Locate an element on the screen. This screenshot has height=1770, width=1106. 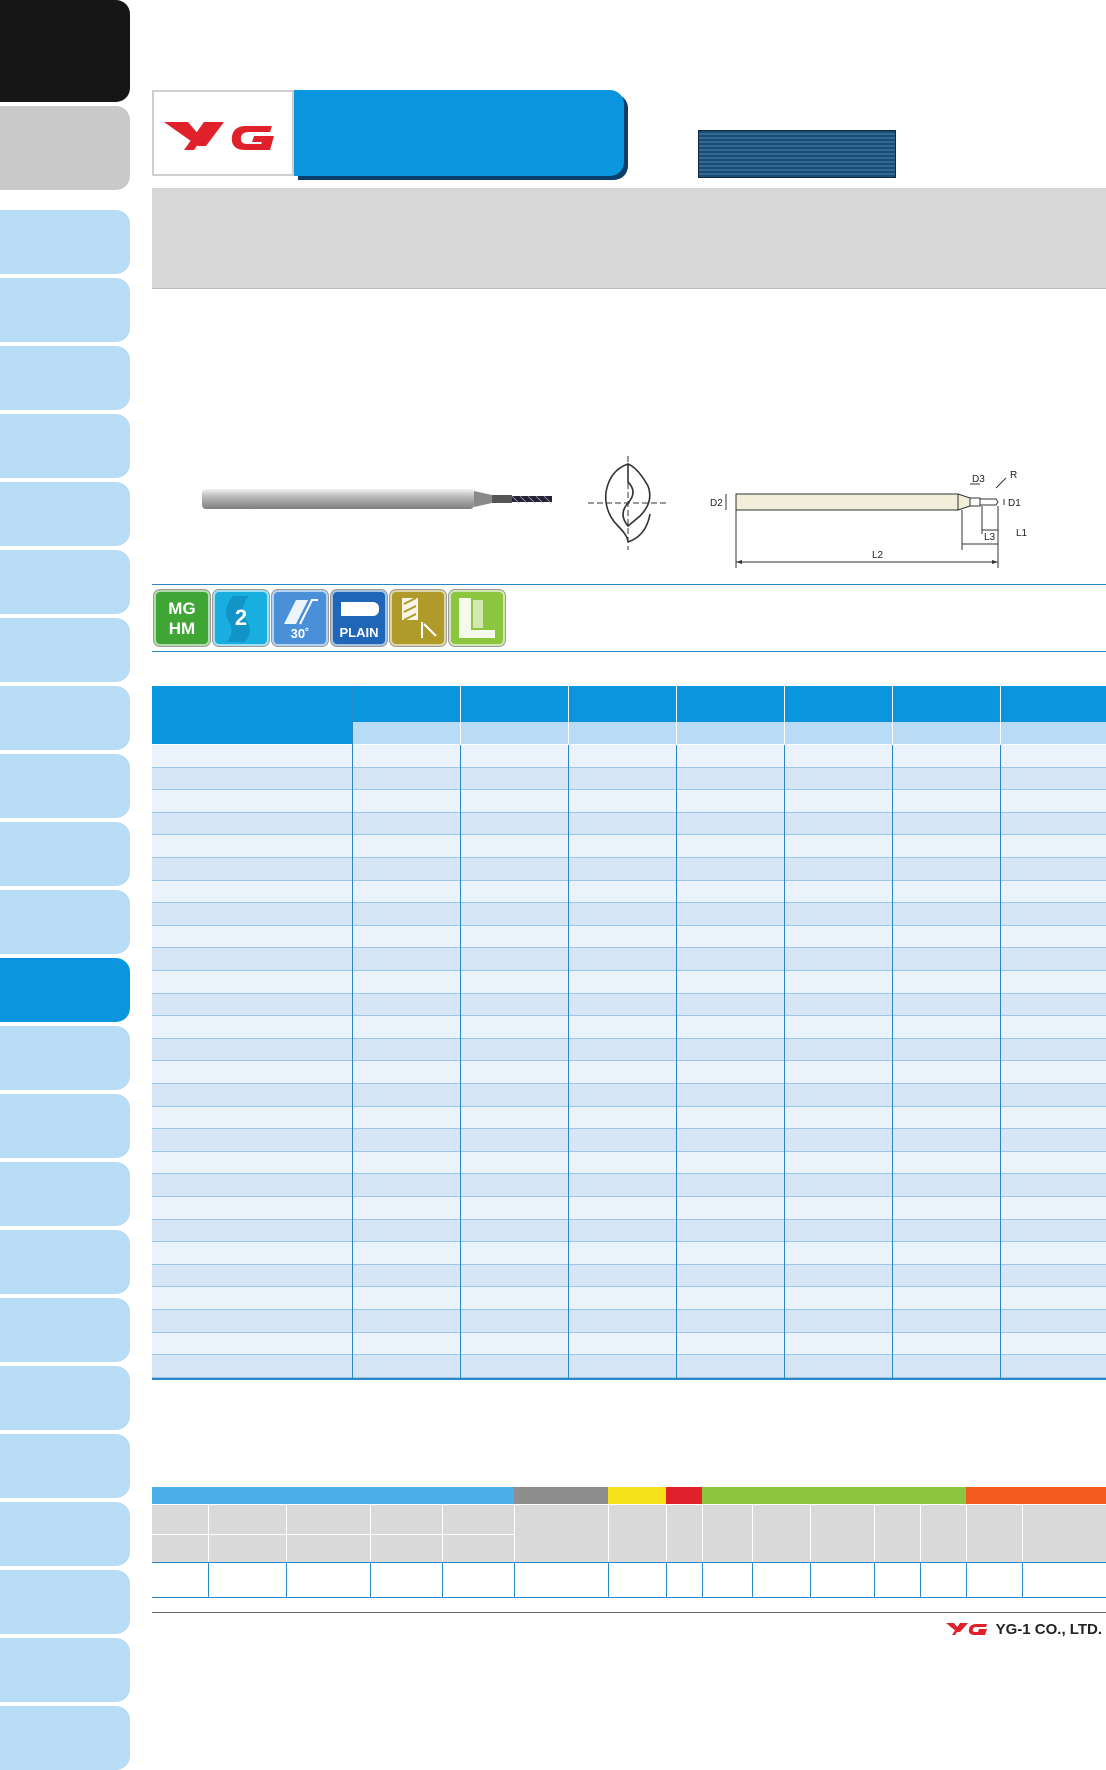
yg-logo: YG is located at coordinates (223, 133).